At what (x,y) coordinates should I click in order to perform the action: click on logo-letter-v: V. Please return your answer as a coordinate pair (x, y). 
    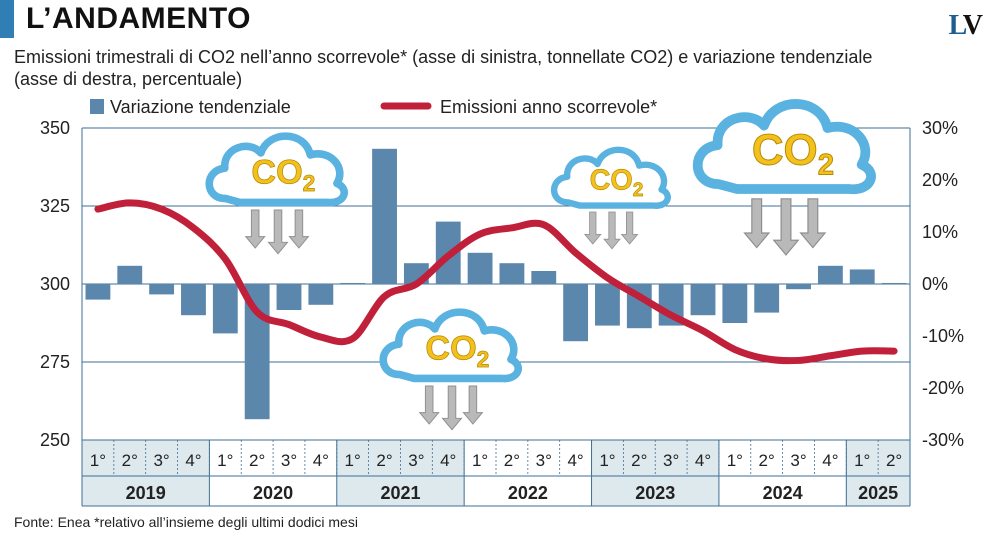
    Looking at the image, I should click on (972, 25).